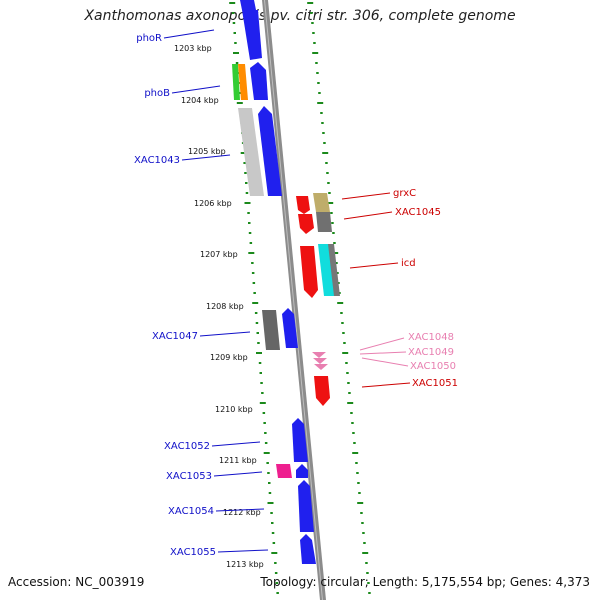 The width and height of the screenshot is (600, 600). I want to click on gene-label-XAC1045: XAC1045, so click(418, 212).